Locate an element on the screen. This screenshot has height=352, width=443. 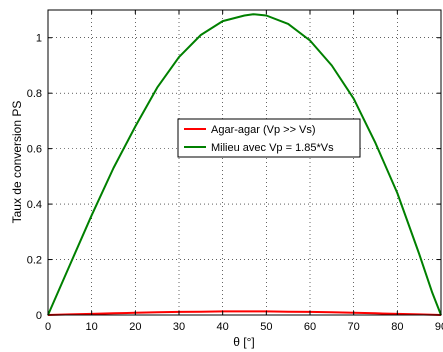
legend-label-agar-agar: Agar-agar (Vp >> Vs) is located at coordinates (263, 130).